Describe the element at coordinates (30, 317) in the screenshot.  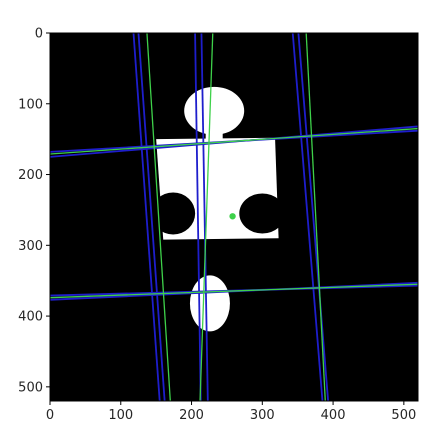
I see `y-tick-label: 400` at that location.